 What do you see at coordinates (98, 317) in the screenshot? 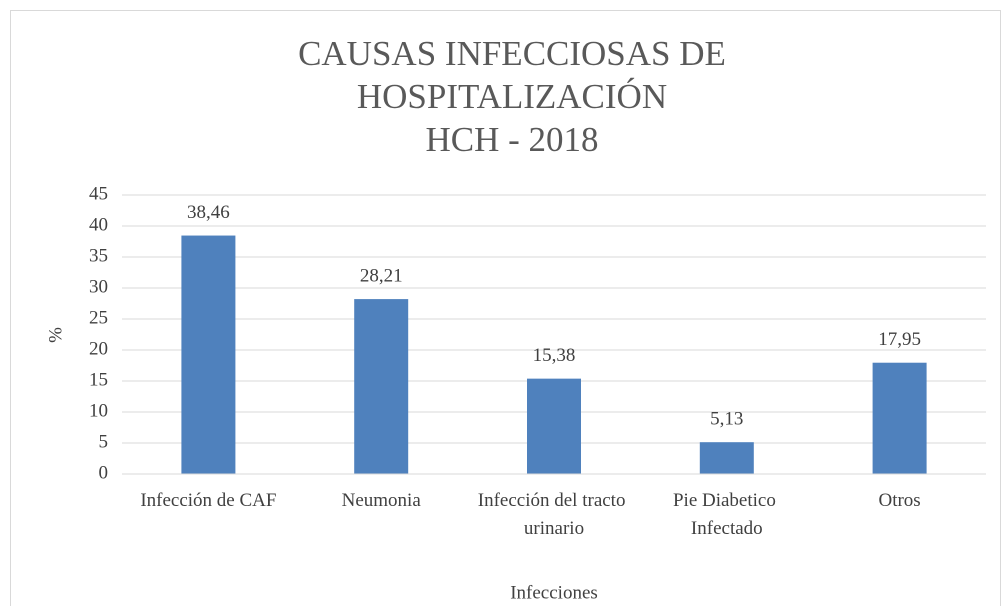
I see `y-tick-label: 25` at bounding box center [98, 317].